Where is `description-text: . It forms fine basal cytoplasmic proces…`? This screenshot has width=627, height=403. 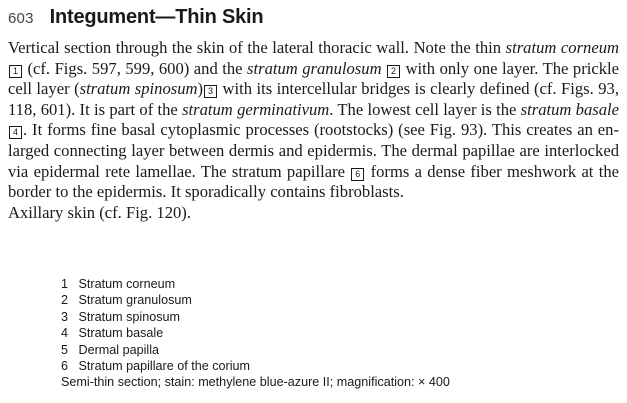
description-text: . It forms fine basal cytoplasmic proces… is located at coordinates (313, 150).